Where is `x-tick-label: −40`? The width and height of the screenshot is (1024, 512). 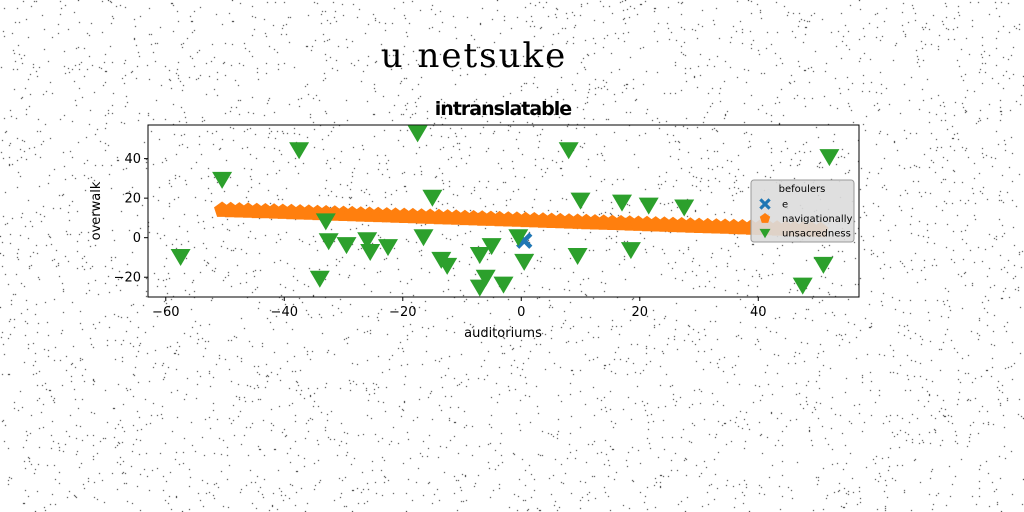
x-tick-label: −40 is located at coordinates (284, 312).